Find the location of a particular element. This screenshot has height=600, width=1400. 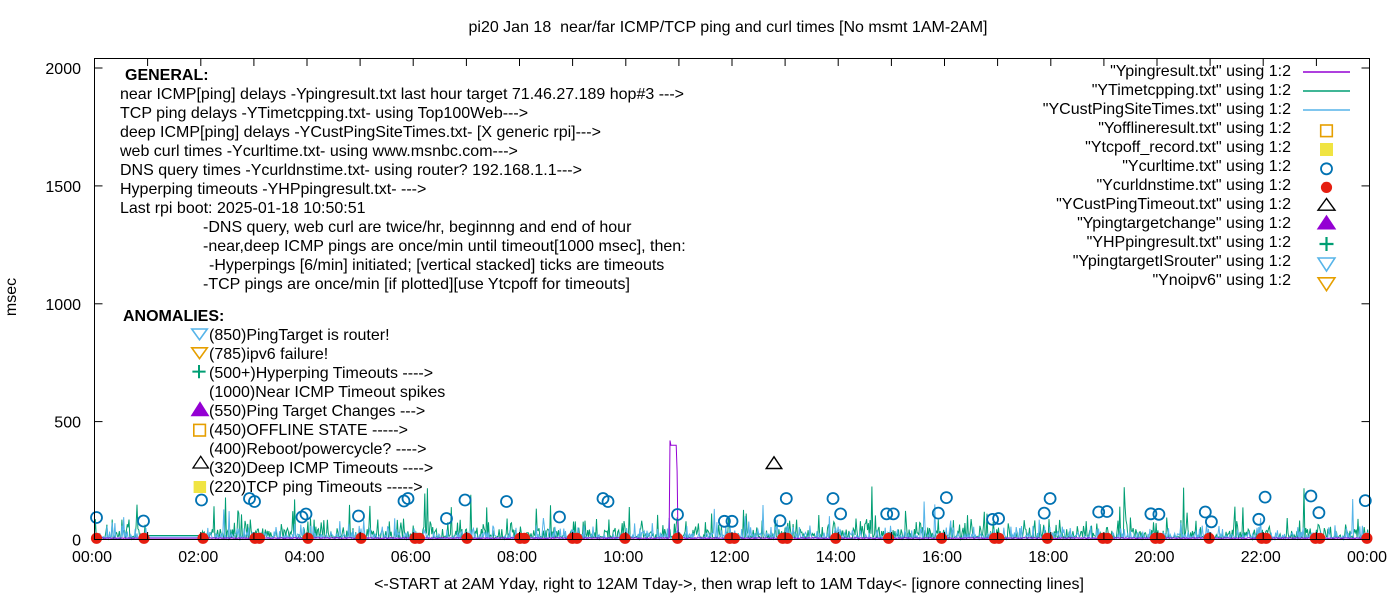

svg-text: 08:00 is located at coordinates (517, 557).